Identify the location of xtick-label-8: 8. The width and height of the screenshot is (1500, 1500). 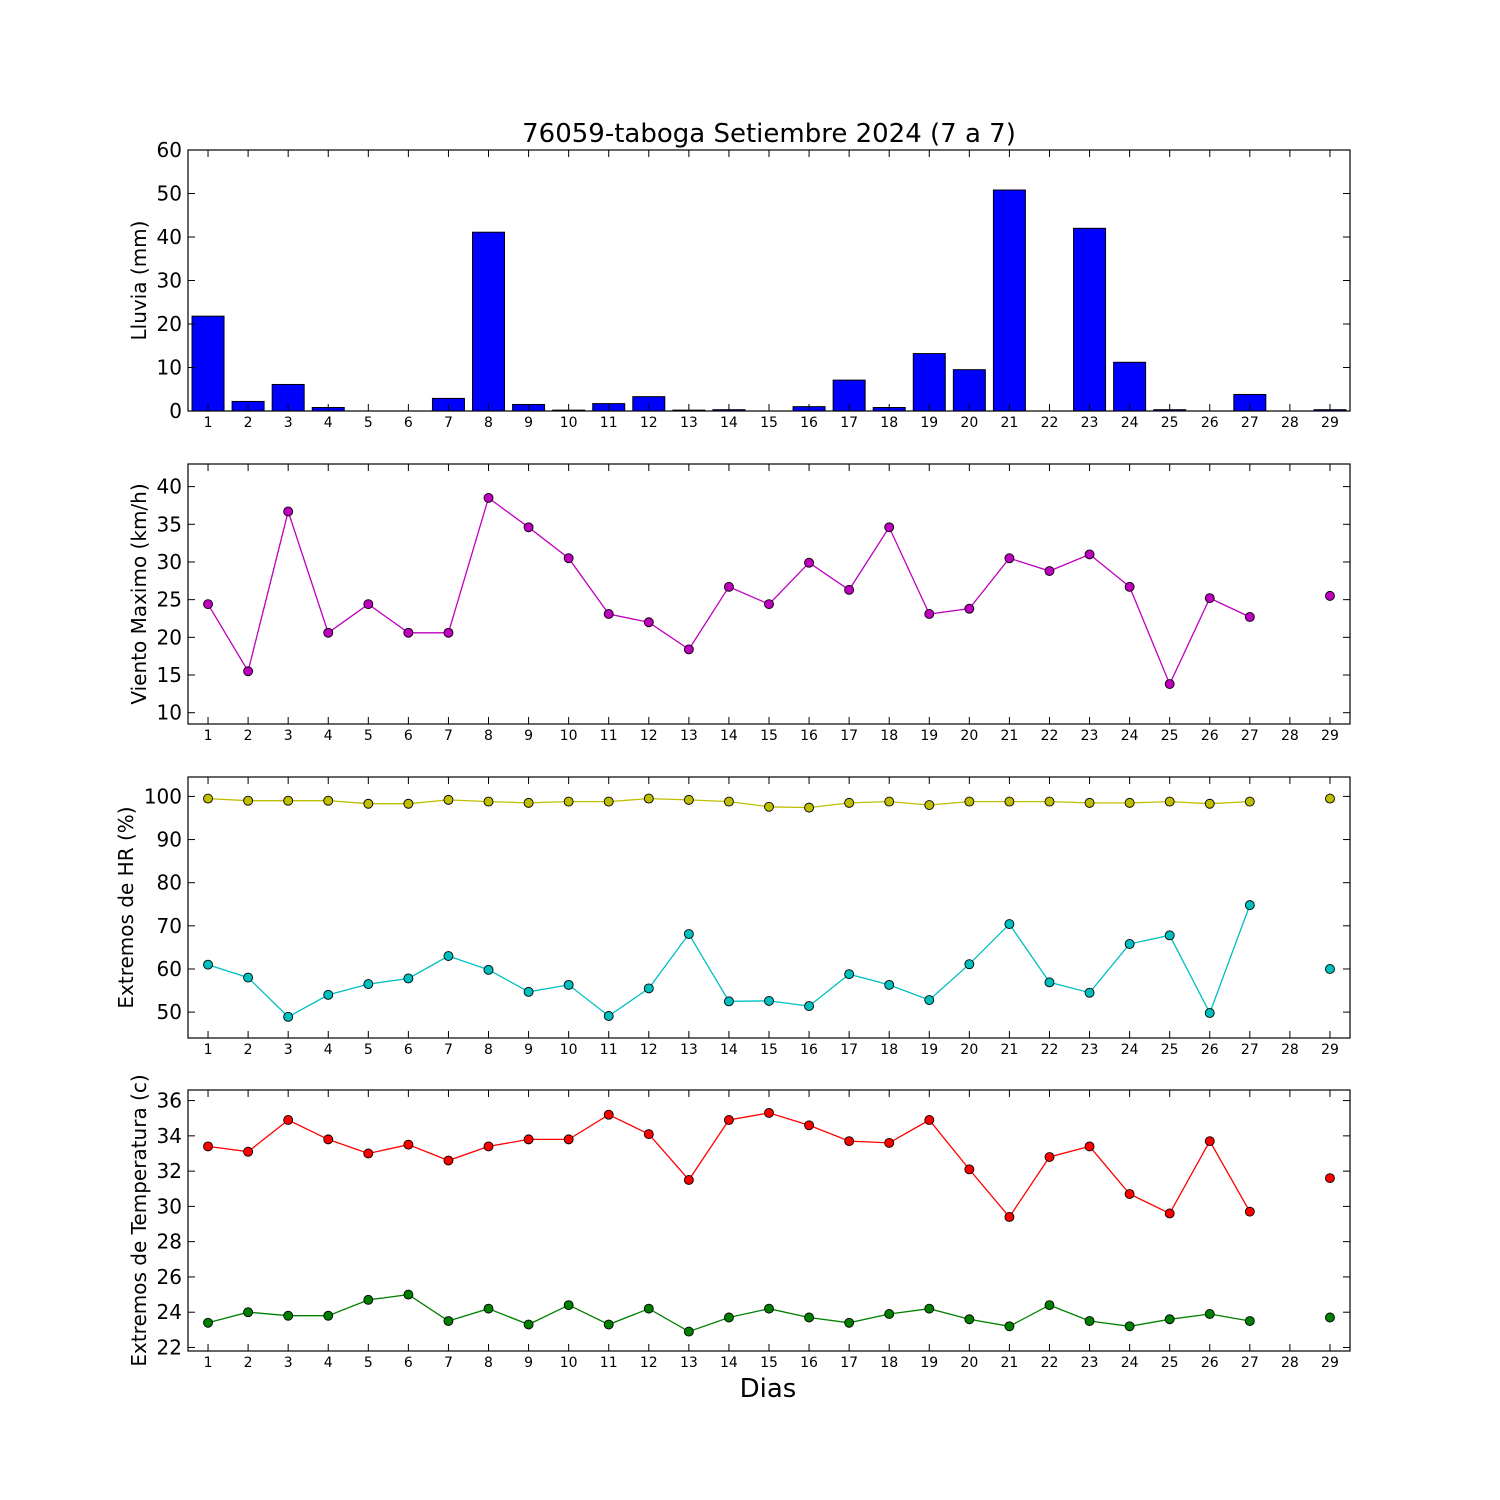
(488, 1050).